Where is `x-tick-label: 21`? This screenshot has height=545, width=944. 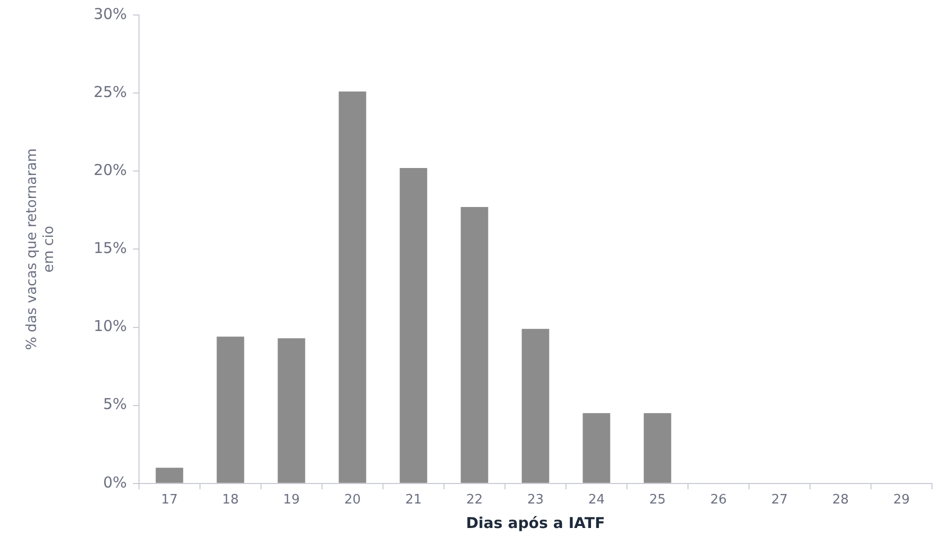 x-tick-label: 21 is located at coordinates (413, 500).